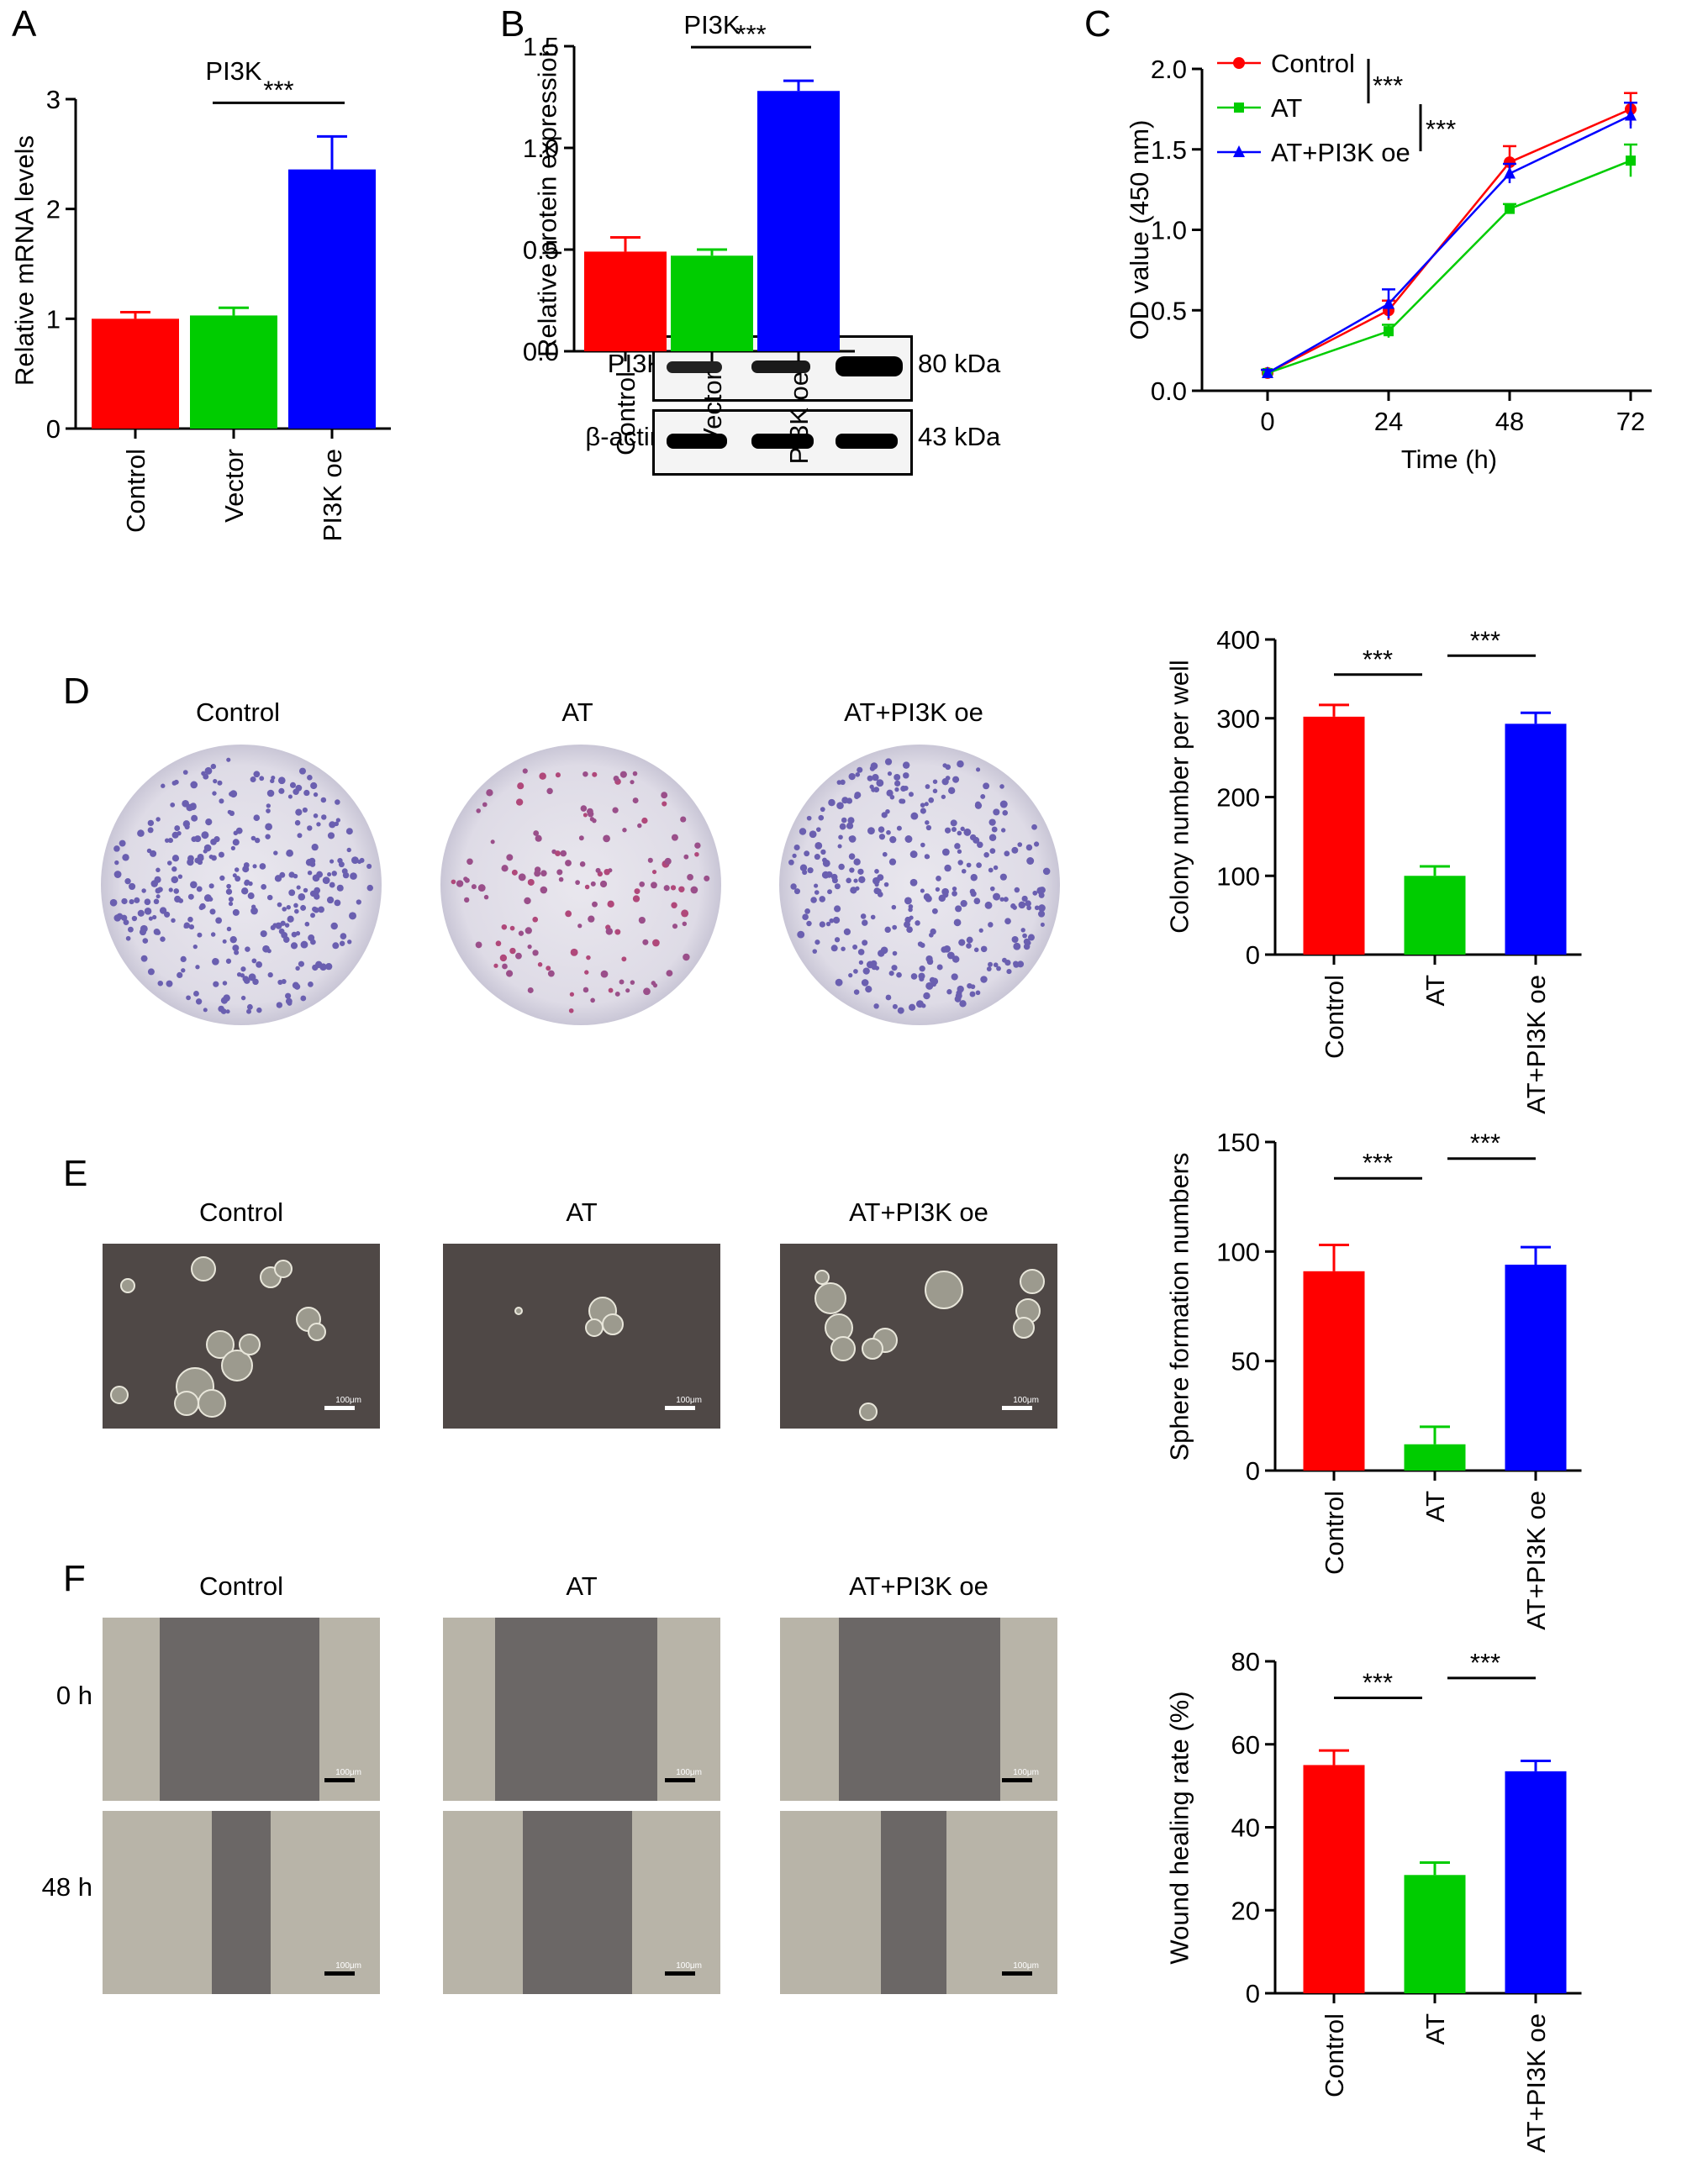 This screenshot has height=2184, width=1708. What do you see at coordinates (1179, 797) in the screenshot?
I see `y-axis-label: Colony number per well` at bounding box center [1179, 797].